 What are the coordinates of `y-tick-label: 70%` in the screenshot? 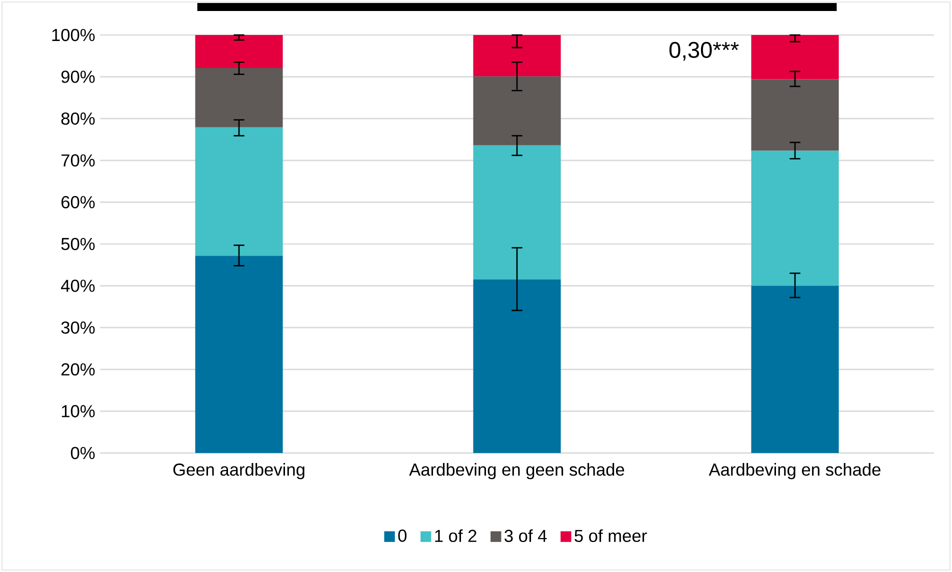 It's located at (78, 160).